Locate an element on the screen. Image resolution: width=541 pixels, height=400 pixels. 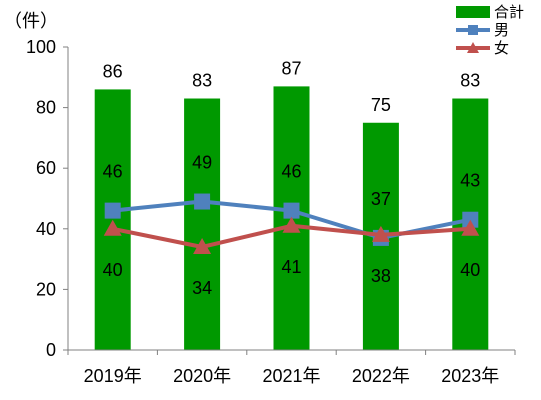
marker-男-2020年 is located at coordinates (202, 201).